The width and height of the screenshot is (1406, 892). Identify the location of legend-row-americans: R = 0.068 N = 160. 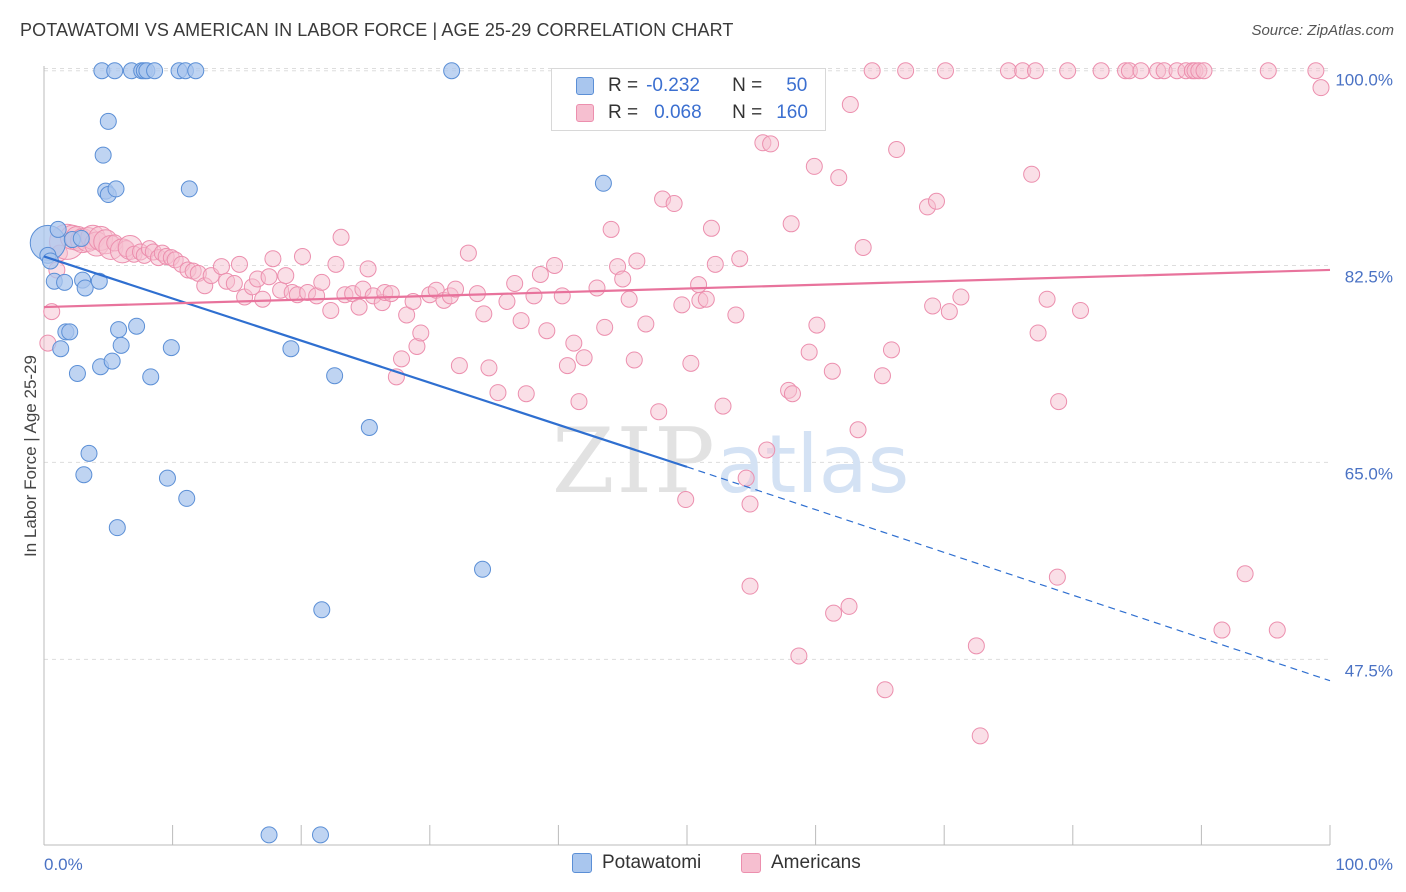
(692, 113).